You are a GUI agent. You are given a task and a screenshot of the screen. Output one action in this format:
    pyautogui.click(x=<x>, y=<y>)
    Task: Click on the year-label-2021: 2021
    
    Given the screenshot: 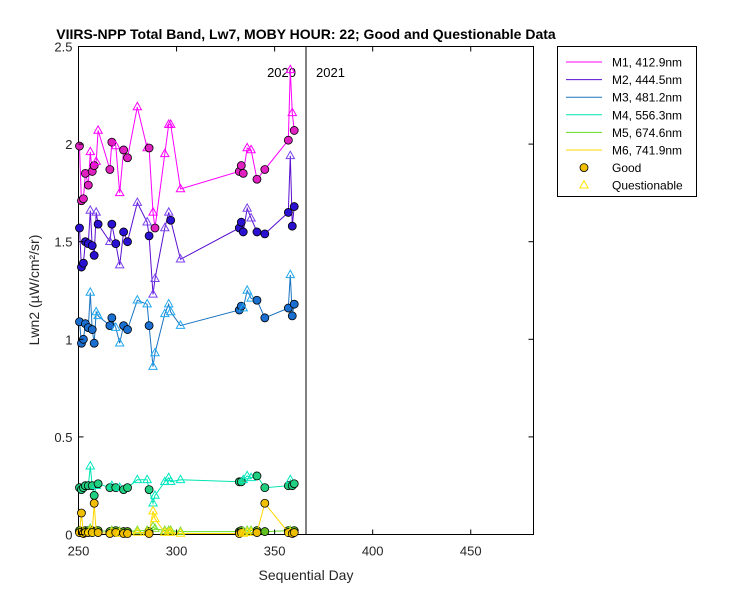 What is the action you would take?
    pyautogui.click(x=330, y=72)
    